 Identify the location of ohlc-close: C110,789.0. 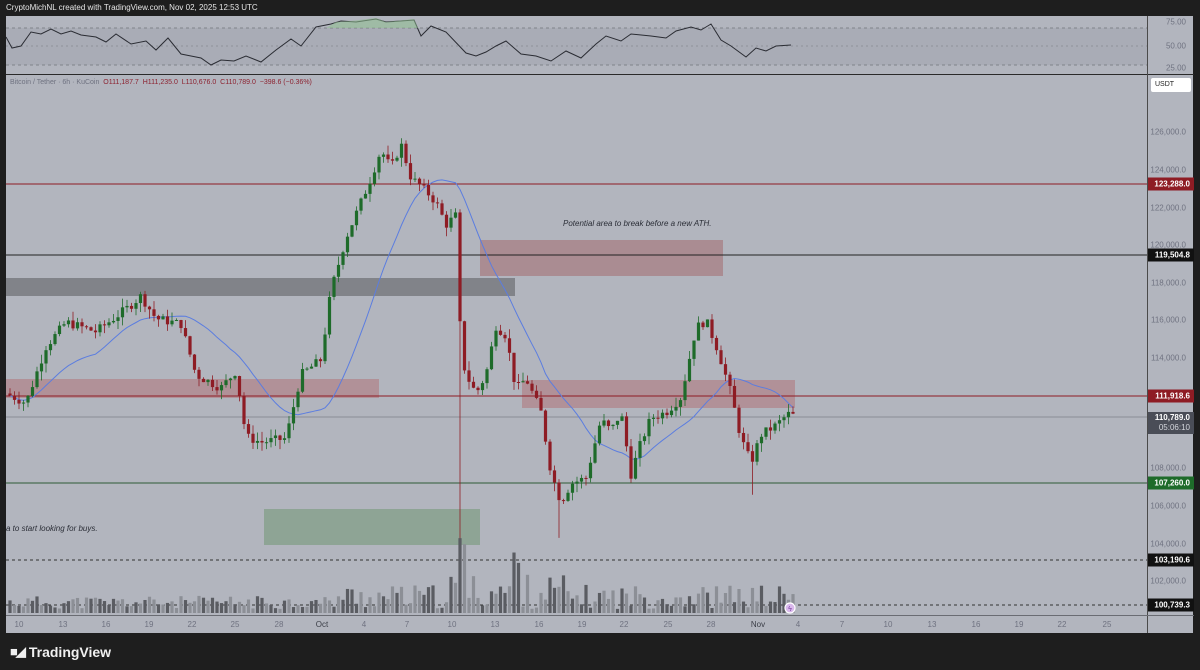
(238, 82).